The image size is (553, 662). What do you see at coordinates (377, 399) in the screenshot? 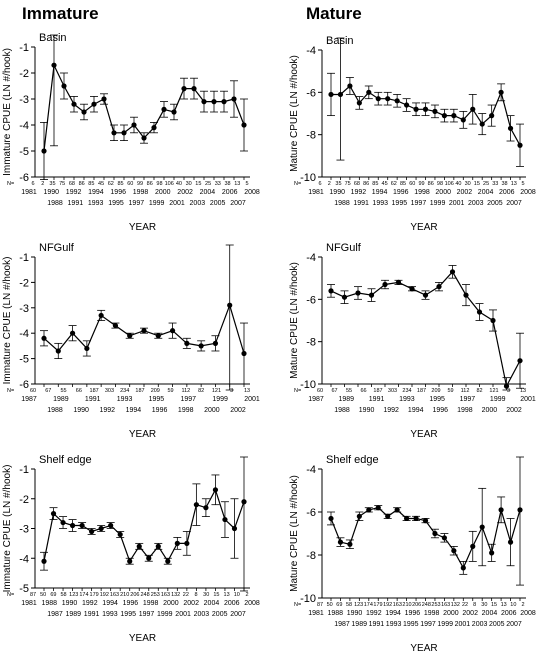
I see `x-tick-label: 1991` at bounding box center [377, 399].